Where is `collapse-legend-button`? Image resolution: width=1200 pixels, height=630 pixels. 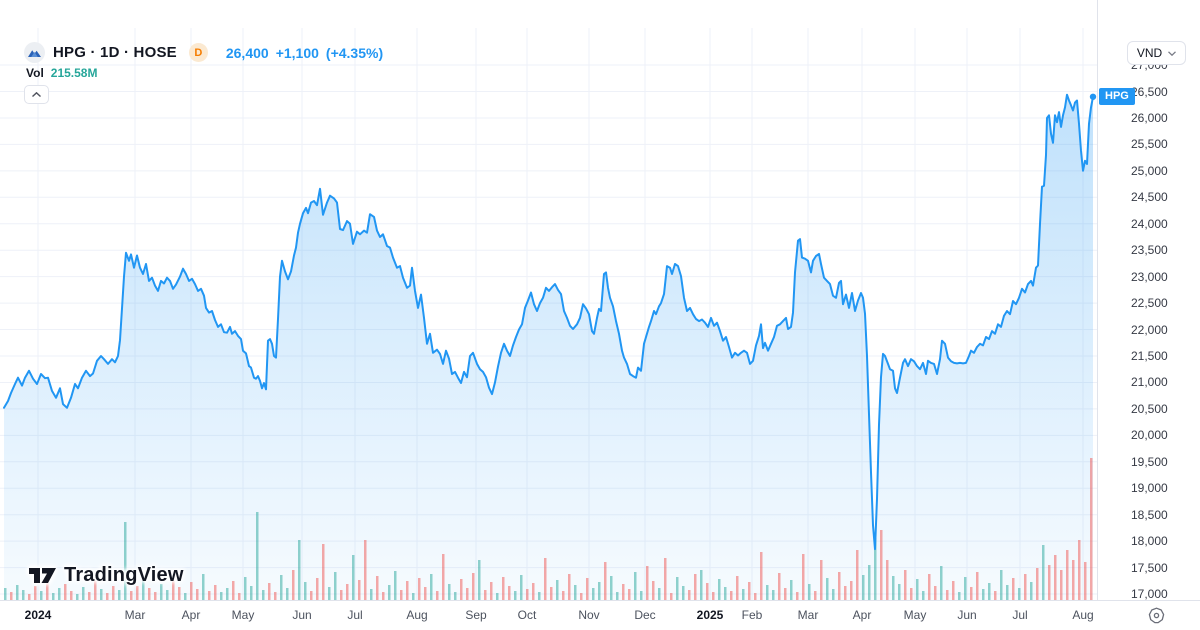
collapse-legend-button is located at coordinates (36, 94).